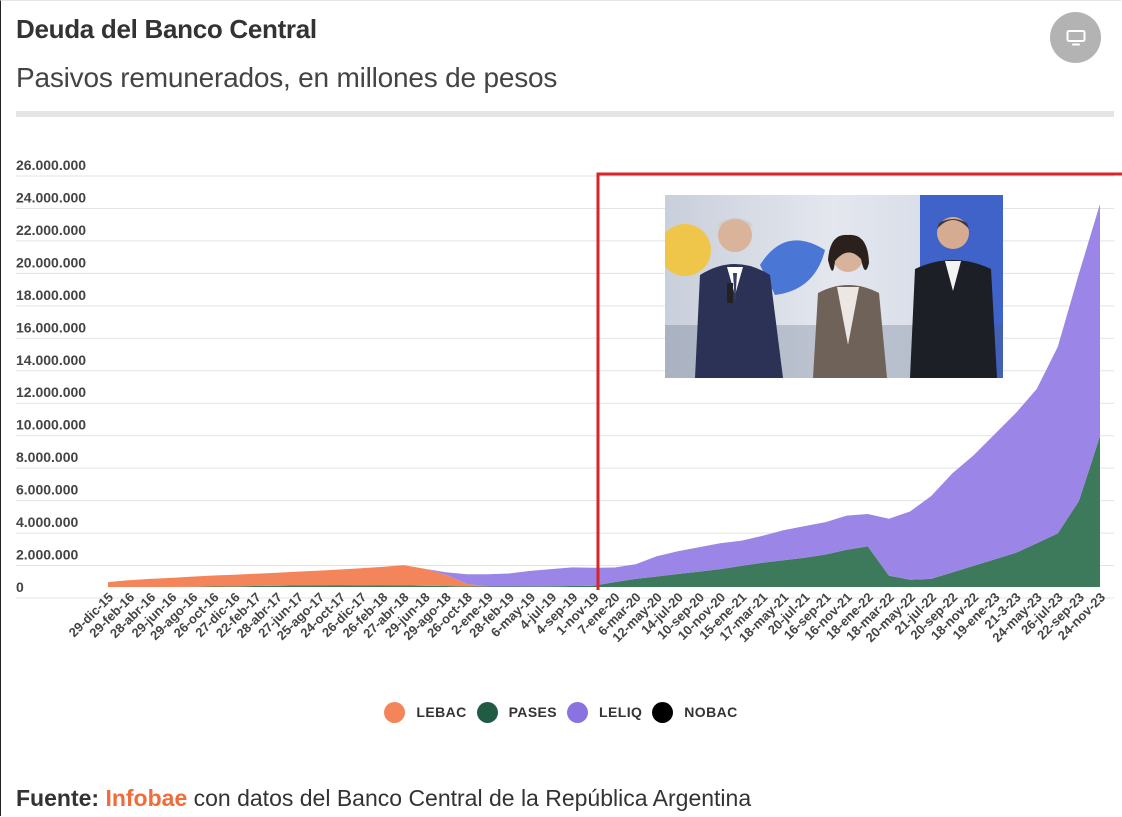  What do you see at coordinates (47, 555) in the screenshot?
I see `y-tick-label: 2.000.000` at bounding box center [47, 555].